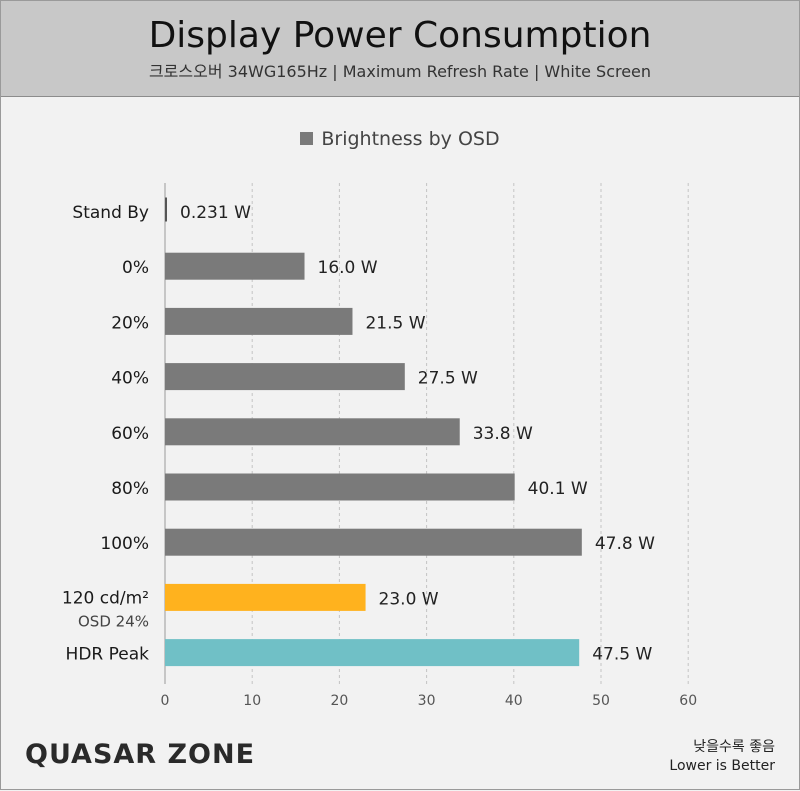  What do you see at coordinates (558, 489) in the screenshot?
I see `value-label: 40.1 W` at bounding box center [558, 489].